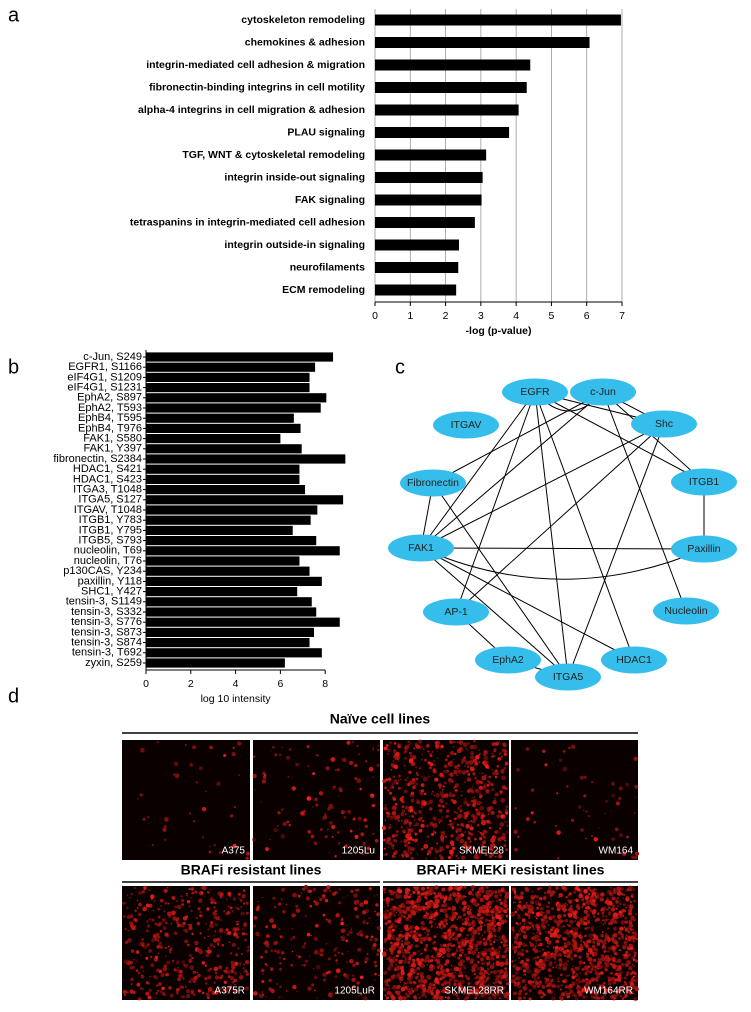 This screenshot has height=1012, width=751. Describe the element at coordinates (495, 502) in the screenshot. I see `network-edge` at that location.